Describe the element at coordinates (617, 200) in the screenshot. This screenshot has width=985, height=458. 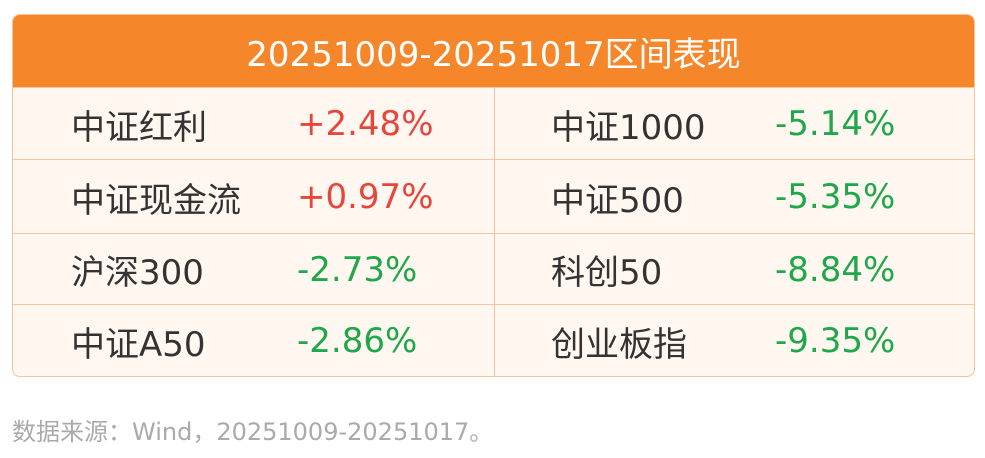
I see `index-name: 中证500` at that location.